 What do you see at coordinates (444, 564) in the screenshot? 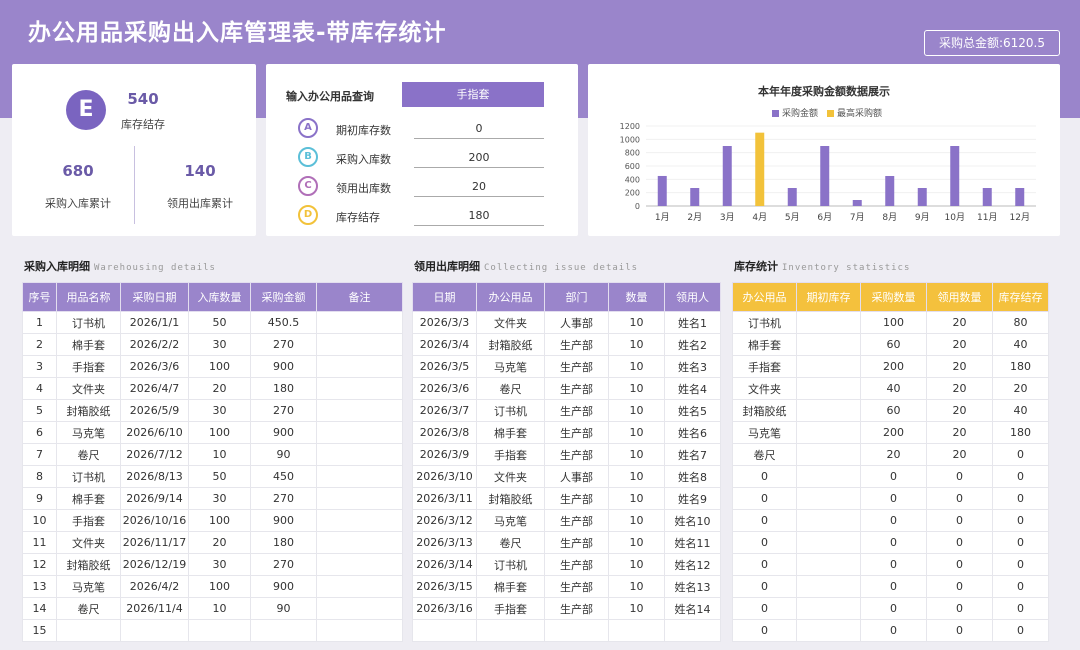
I see `table-cell: 2026/3/14` at bounding box center [444, 564].